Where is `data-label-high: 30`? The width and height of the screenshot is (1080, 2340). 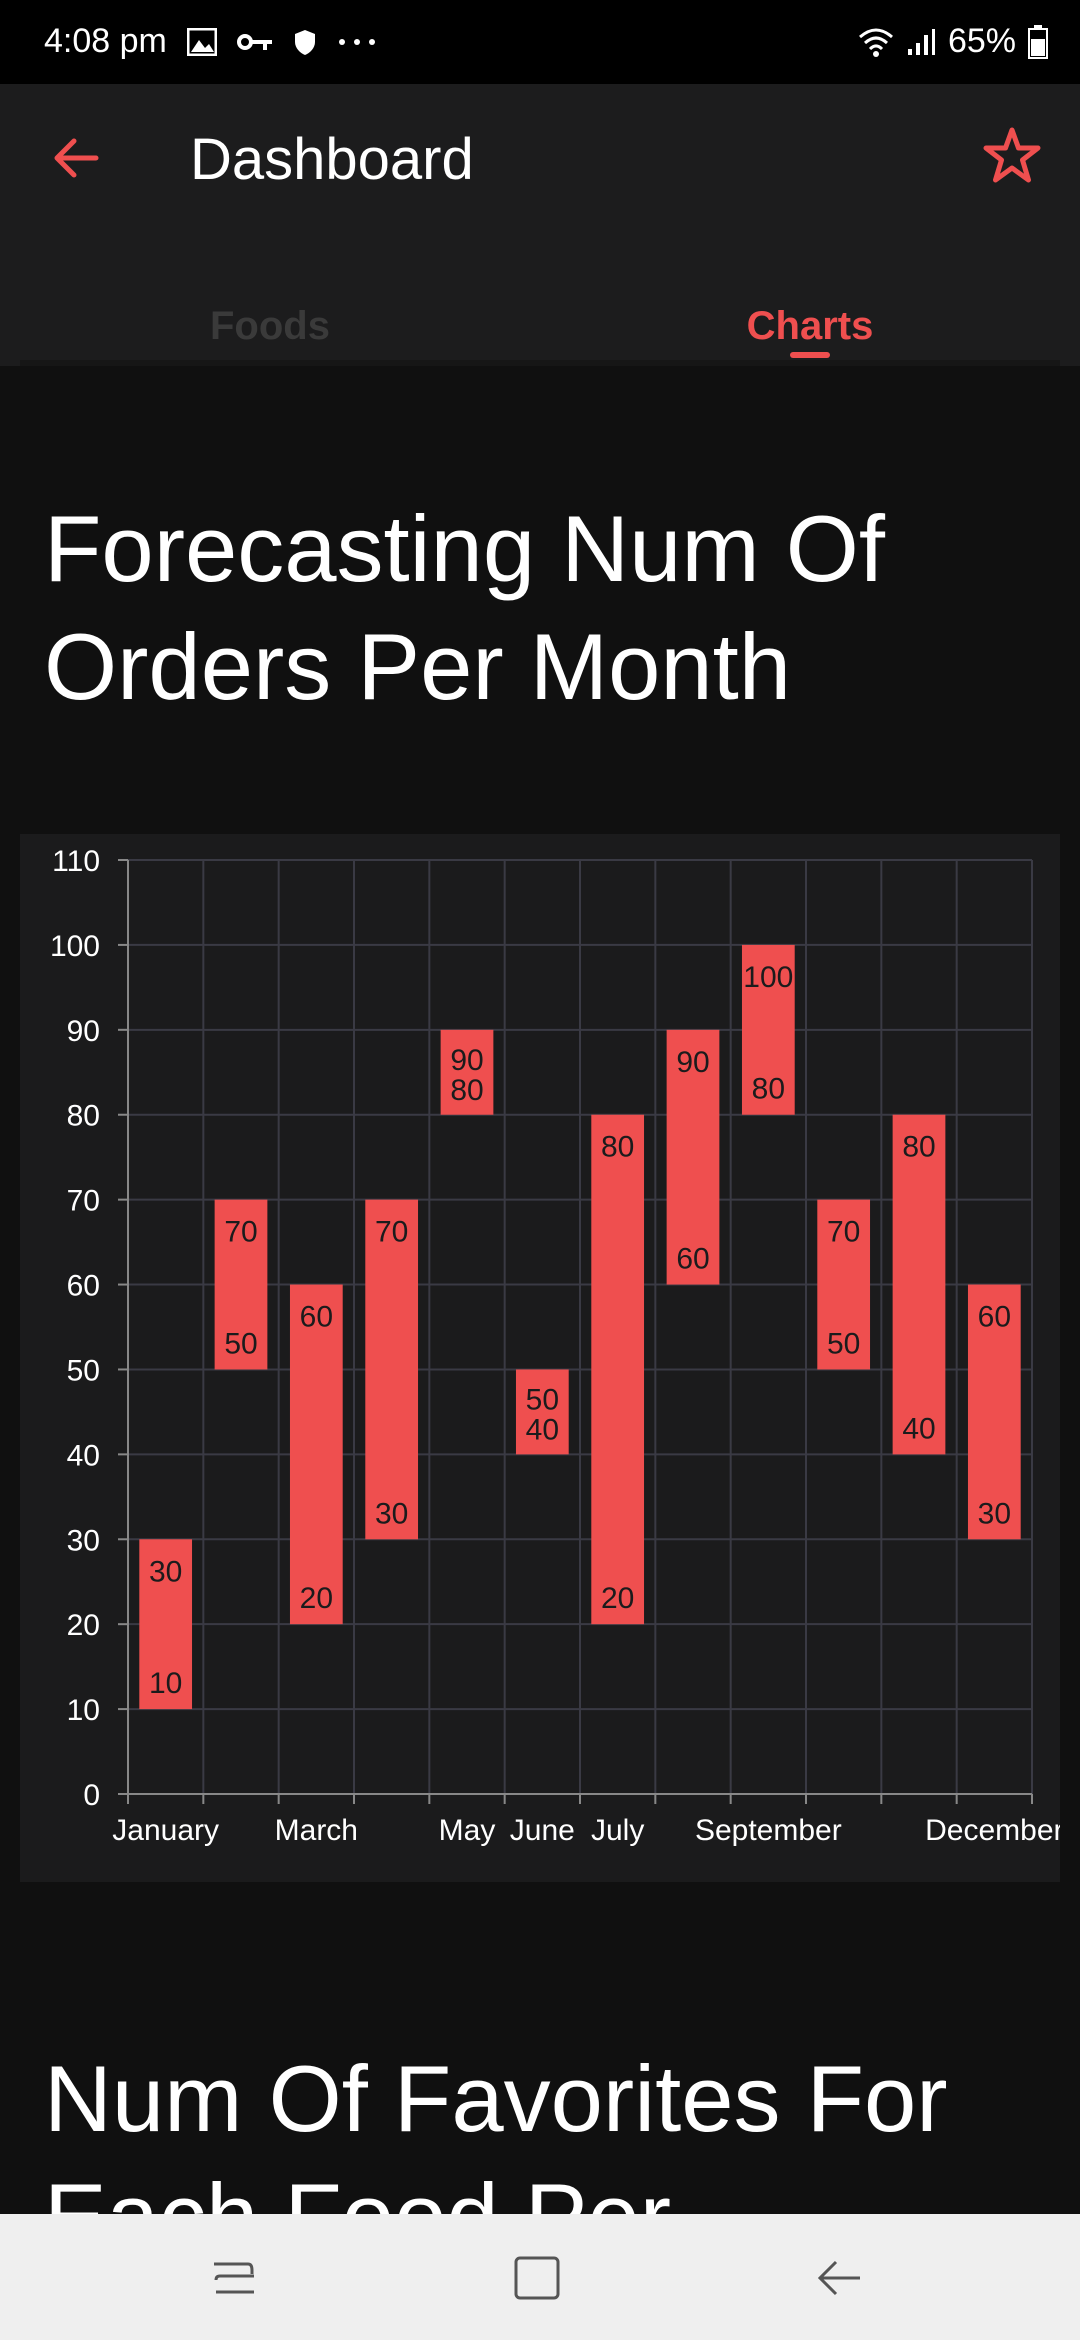 data-label-high: 30 is located at coordinates (165, 1571).